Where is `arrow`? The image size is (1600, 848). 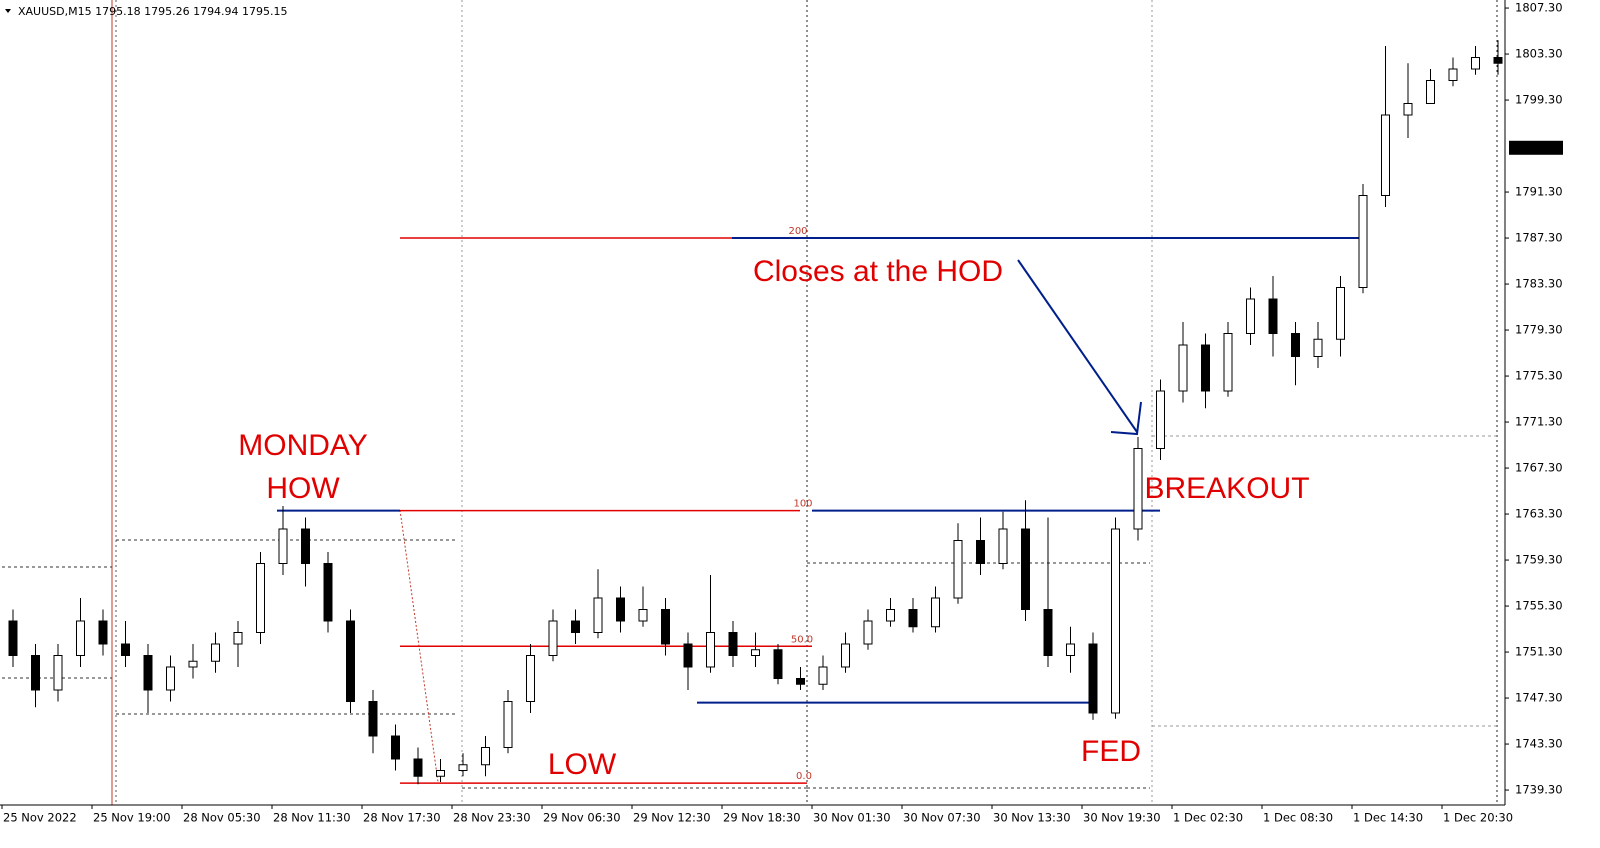 arrow is located at coordinates (1079, 347).